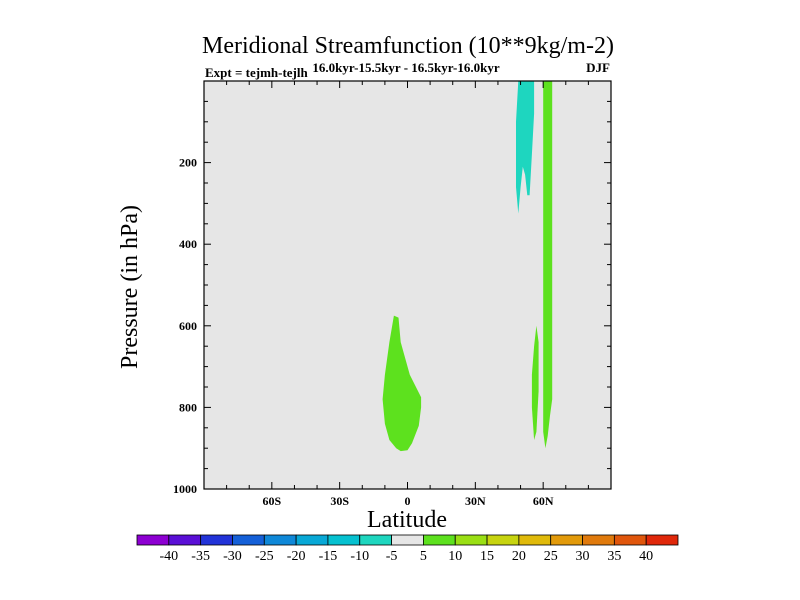 Image resolution: width=800 pixels, height=600 pixels. Describe the element at coordinates (232, 556) in the screenshot. I see `colorbar-label: -30` at that location.